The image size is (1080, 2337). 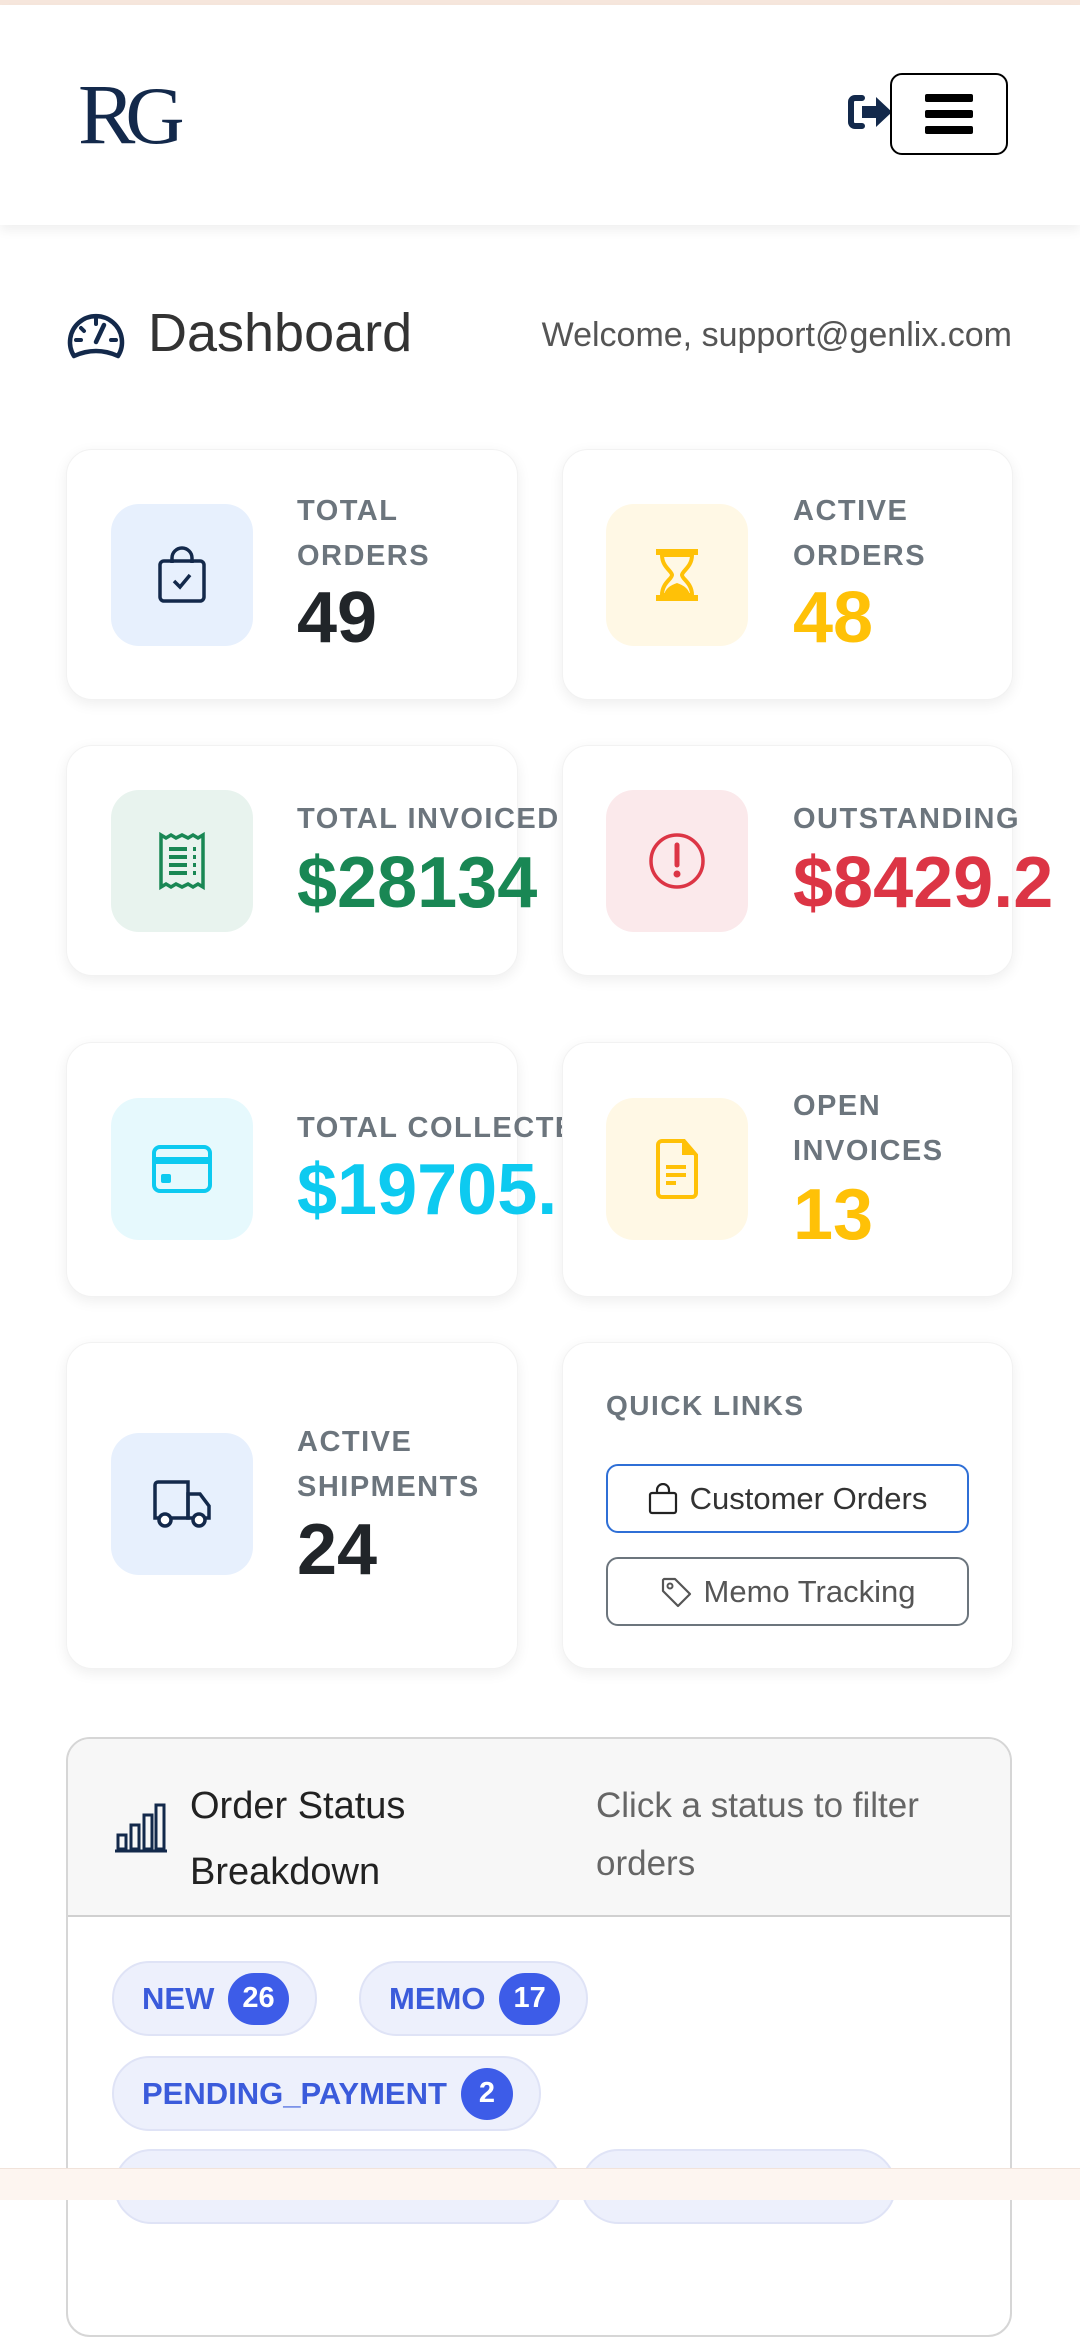 What do you see at coordinates (486, 2093) in the screenshot?
I see `count-badge: 2` at bounding box center [486, 2093].